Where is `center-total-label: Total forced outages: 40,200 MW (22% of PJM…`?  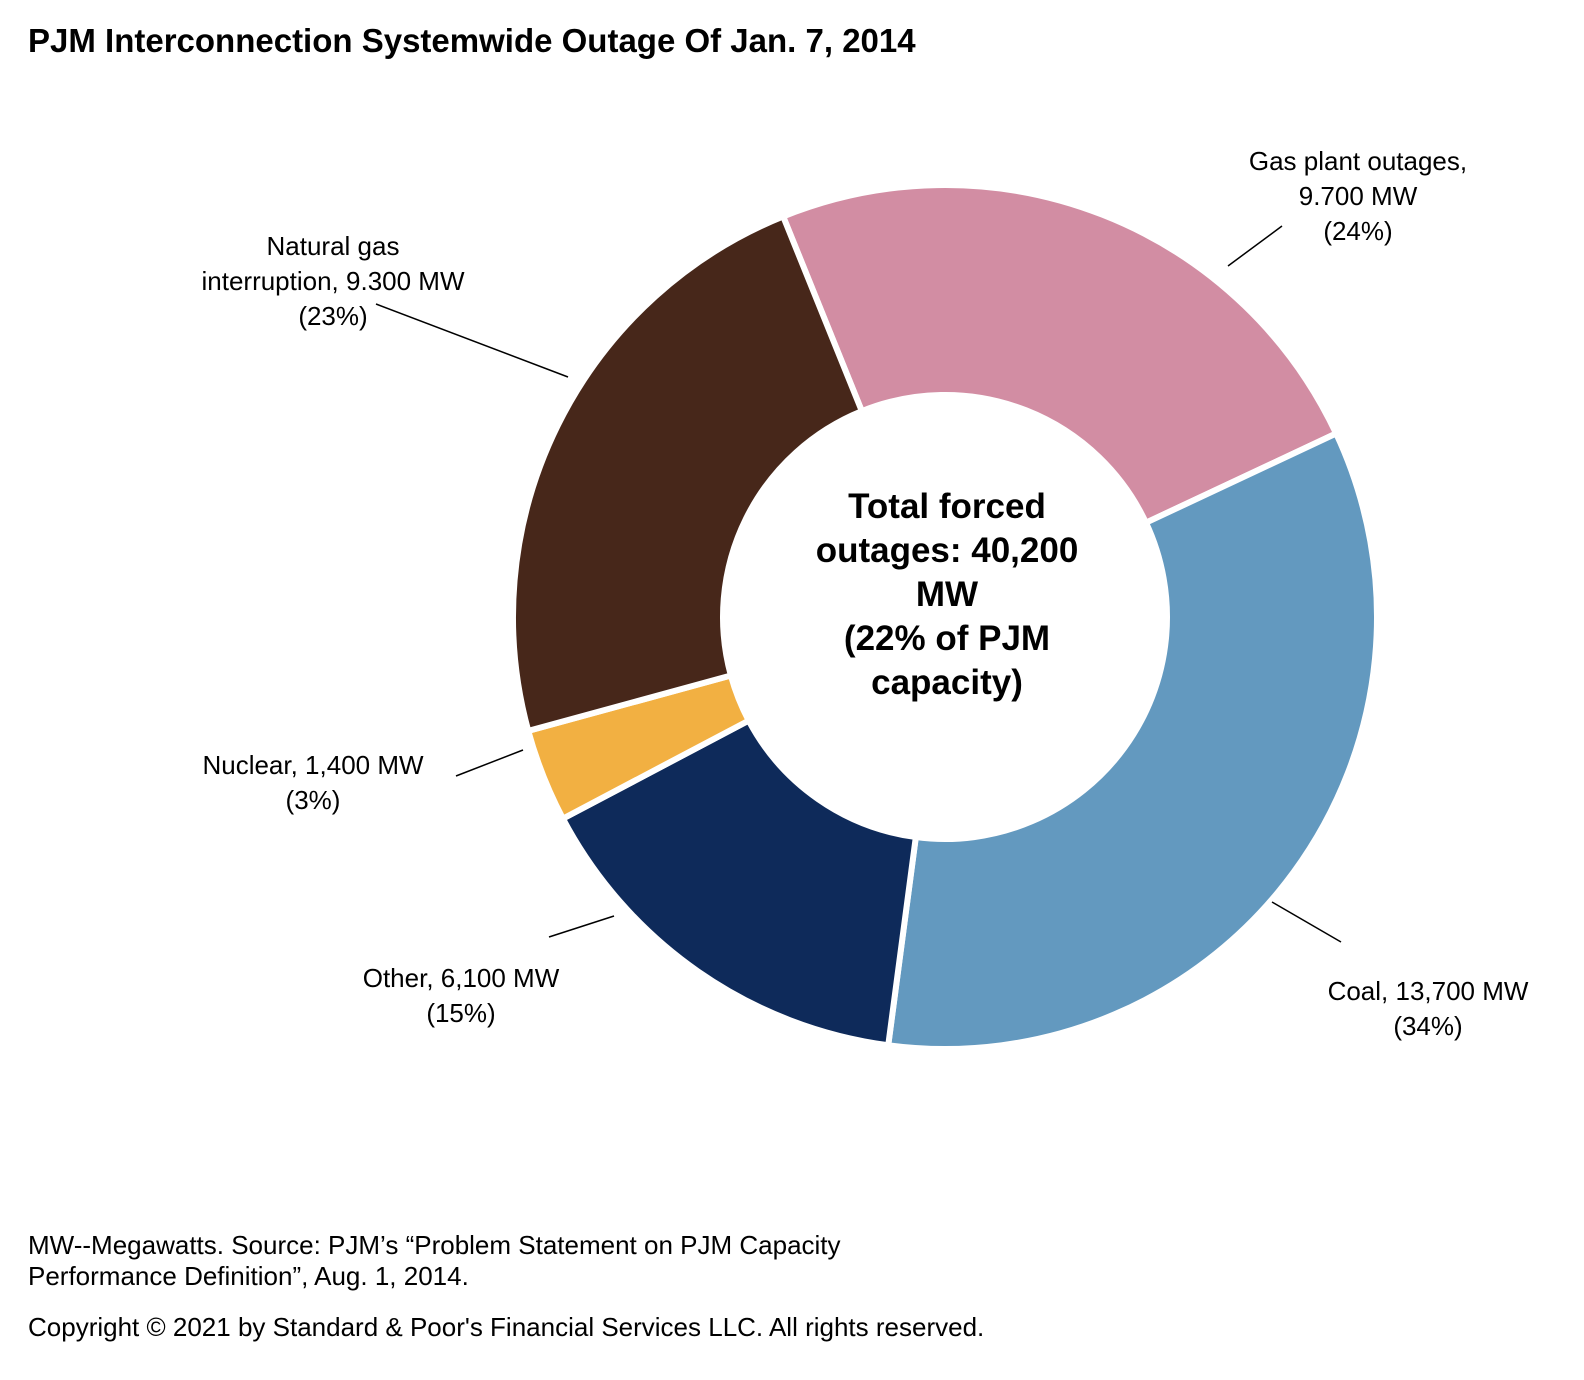
center-total-label: Total forced outages: 40,200 MW (22% of PJM… is located at coordinates (947, 594).